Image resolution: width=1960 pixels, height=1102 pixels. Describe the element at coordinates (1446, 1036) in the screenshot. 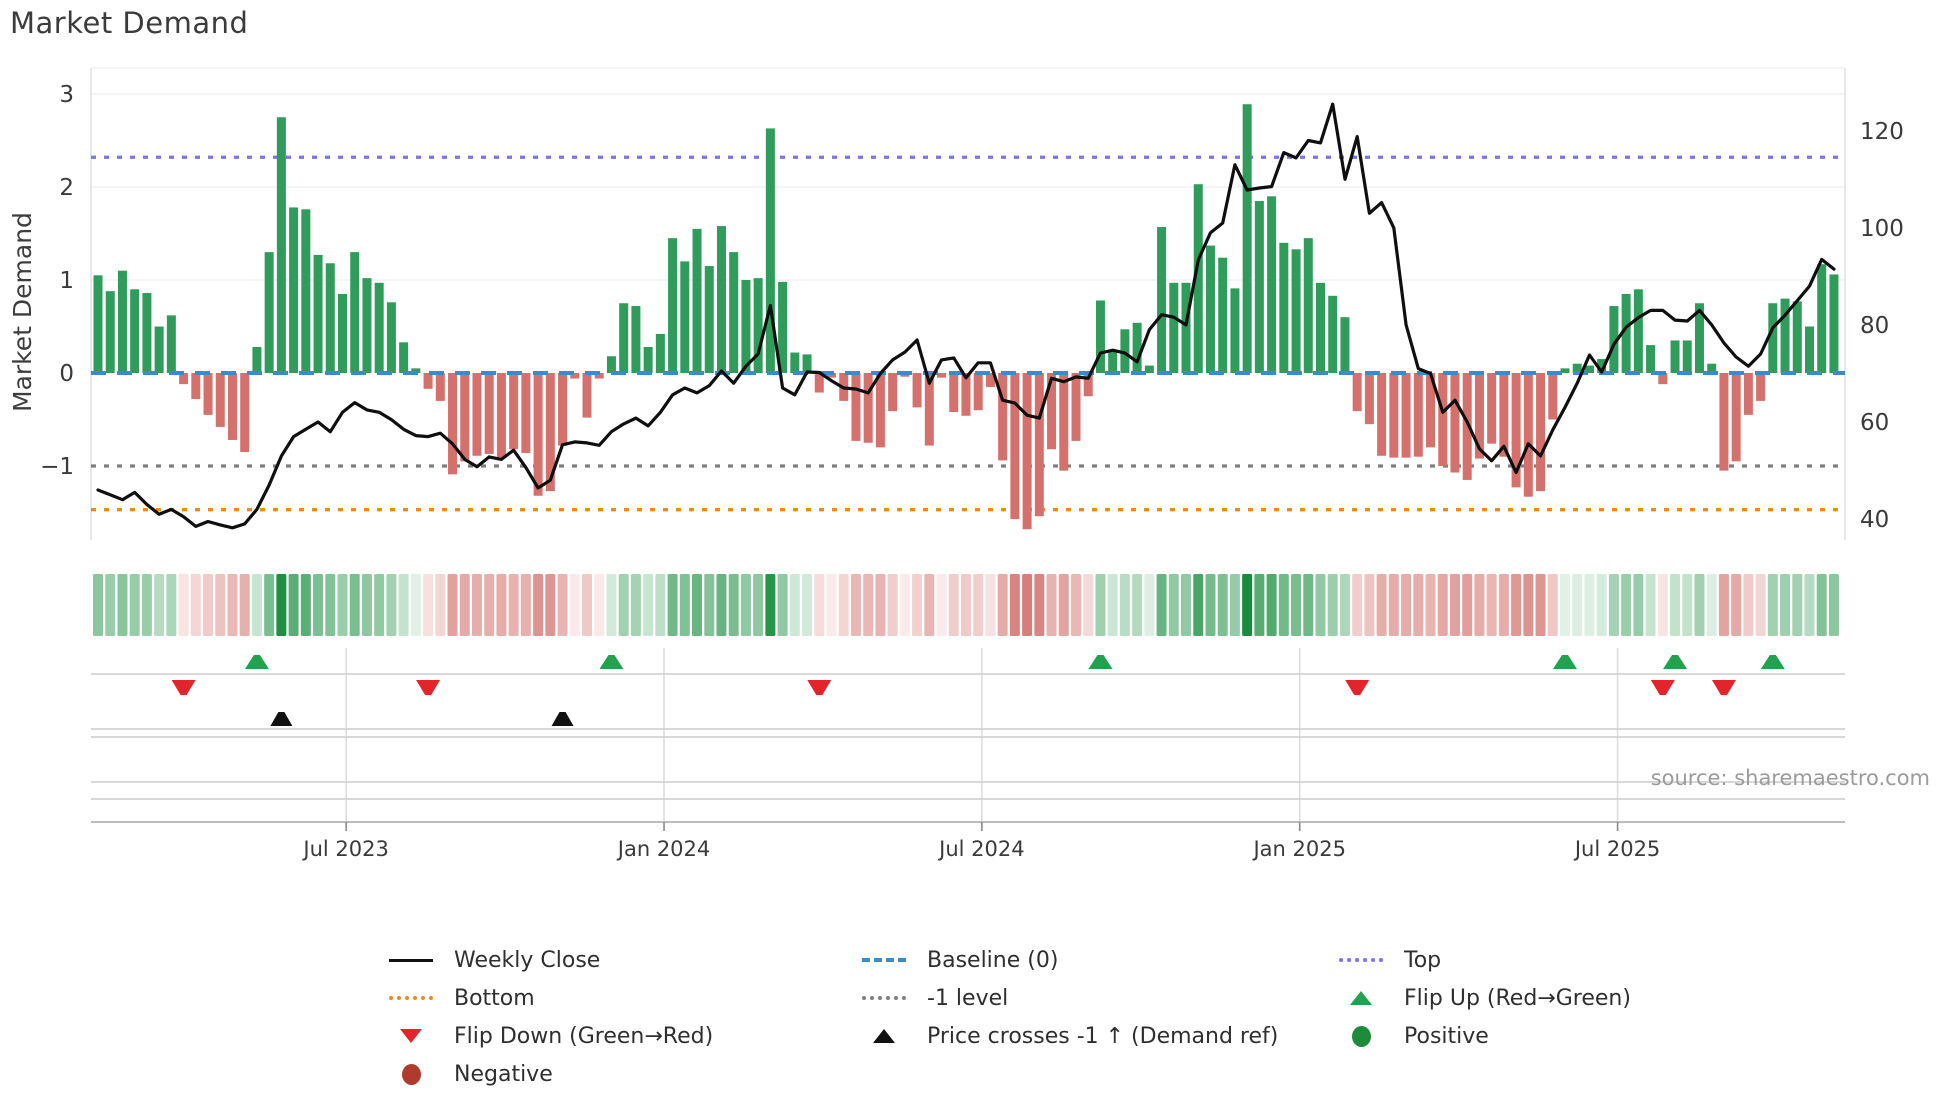

I see `legend-label: Positive` at that location.